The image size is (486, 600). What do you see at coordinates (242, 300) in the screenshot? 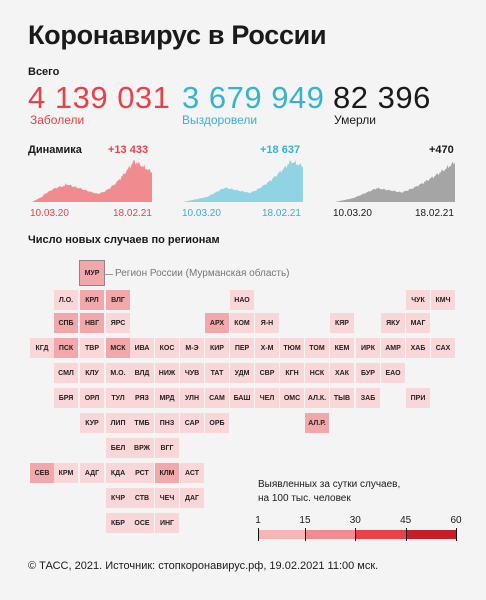
I see `region-tile-НАО: НАО` at bounding box center [242, 300].